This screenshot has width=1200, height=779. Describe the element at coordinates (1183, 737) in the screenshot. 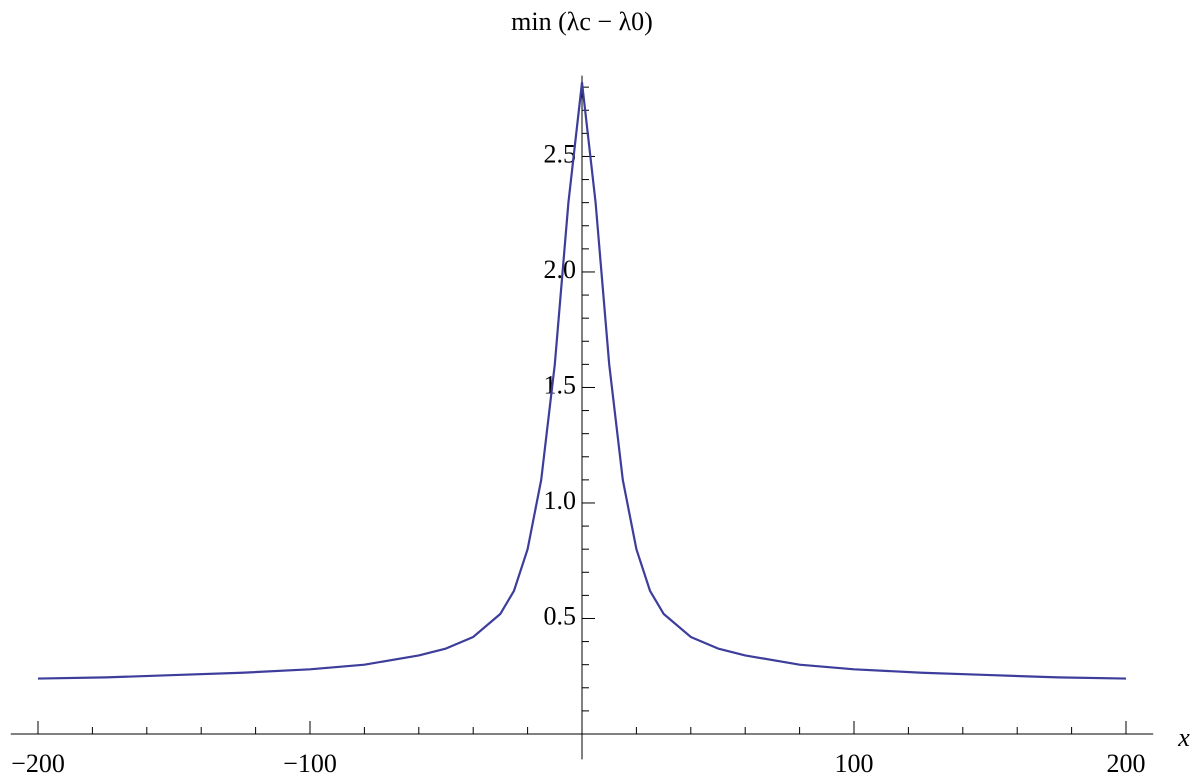

I see `x-axis-label: x` at that location.